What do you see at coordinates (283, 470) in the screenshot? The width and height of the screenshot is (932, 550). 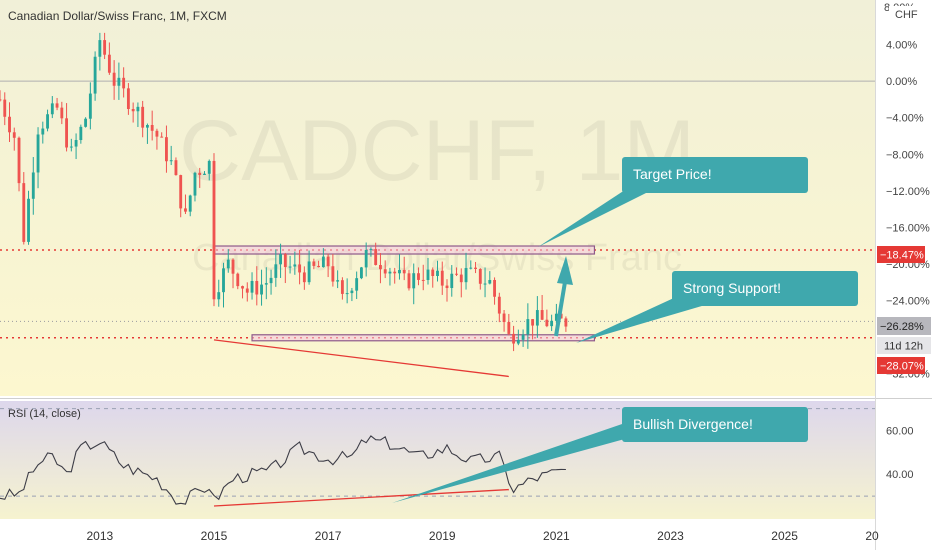 I see `rsi-line` at bounding box center [283, 470].